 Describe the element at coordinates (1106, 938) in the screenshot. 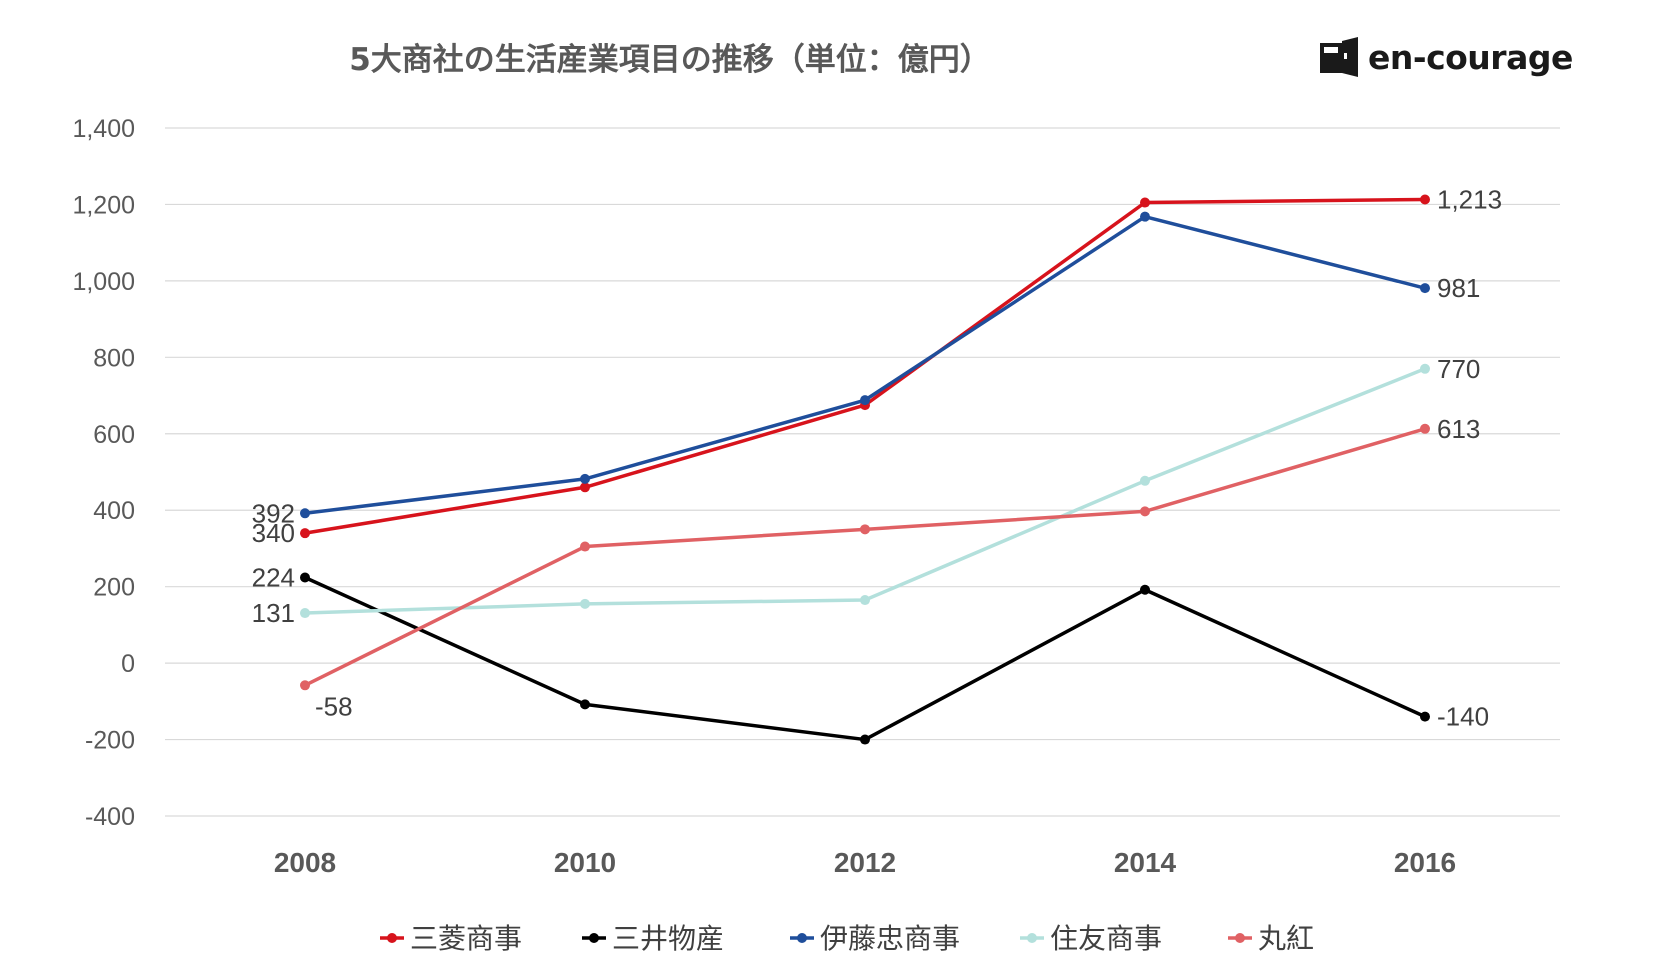

I see `legend-label: 住友商事` at that location.